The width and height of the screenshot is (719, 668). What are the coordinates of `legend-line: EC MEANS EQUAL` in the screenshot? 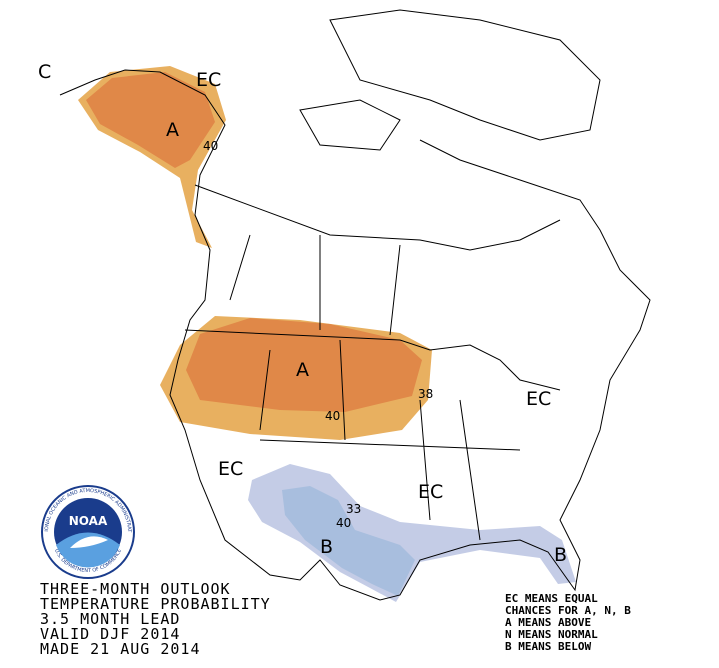 It's located at (551, 598).